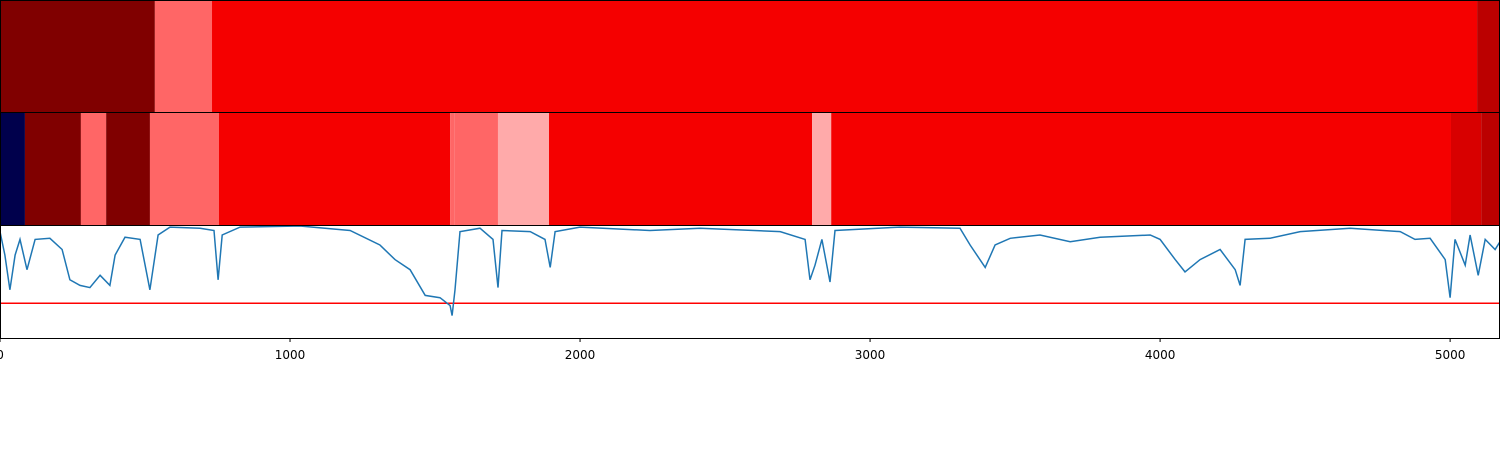  What do you see at coordinates (1450, 355) in the screenshot?
I see `x-tick-label: 5000` at bounding box center [1450, 355].